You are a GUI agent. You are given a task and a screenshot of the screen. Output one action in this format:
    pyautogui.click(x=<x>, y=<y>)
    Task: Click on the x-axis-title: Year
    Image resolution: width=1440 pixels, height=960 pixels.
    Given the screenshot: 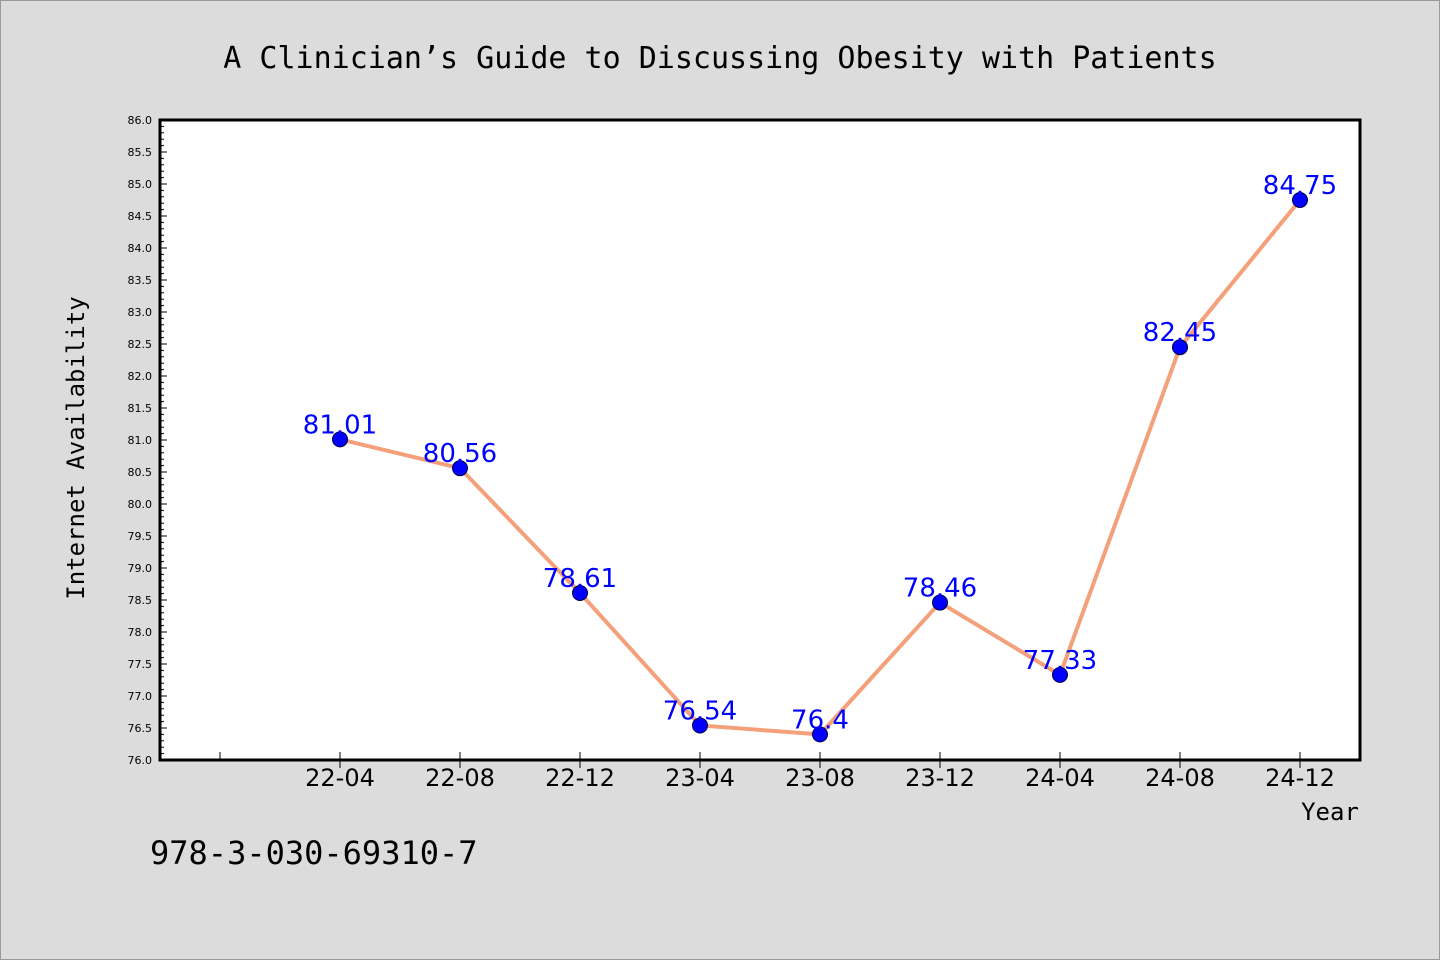 What is the action you would take?
    pyautogui.click(x=1330, y=812)
    